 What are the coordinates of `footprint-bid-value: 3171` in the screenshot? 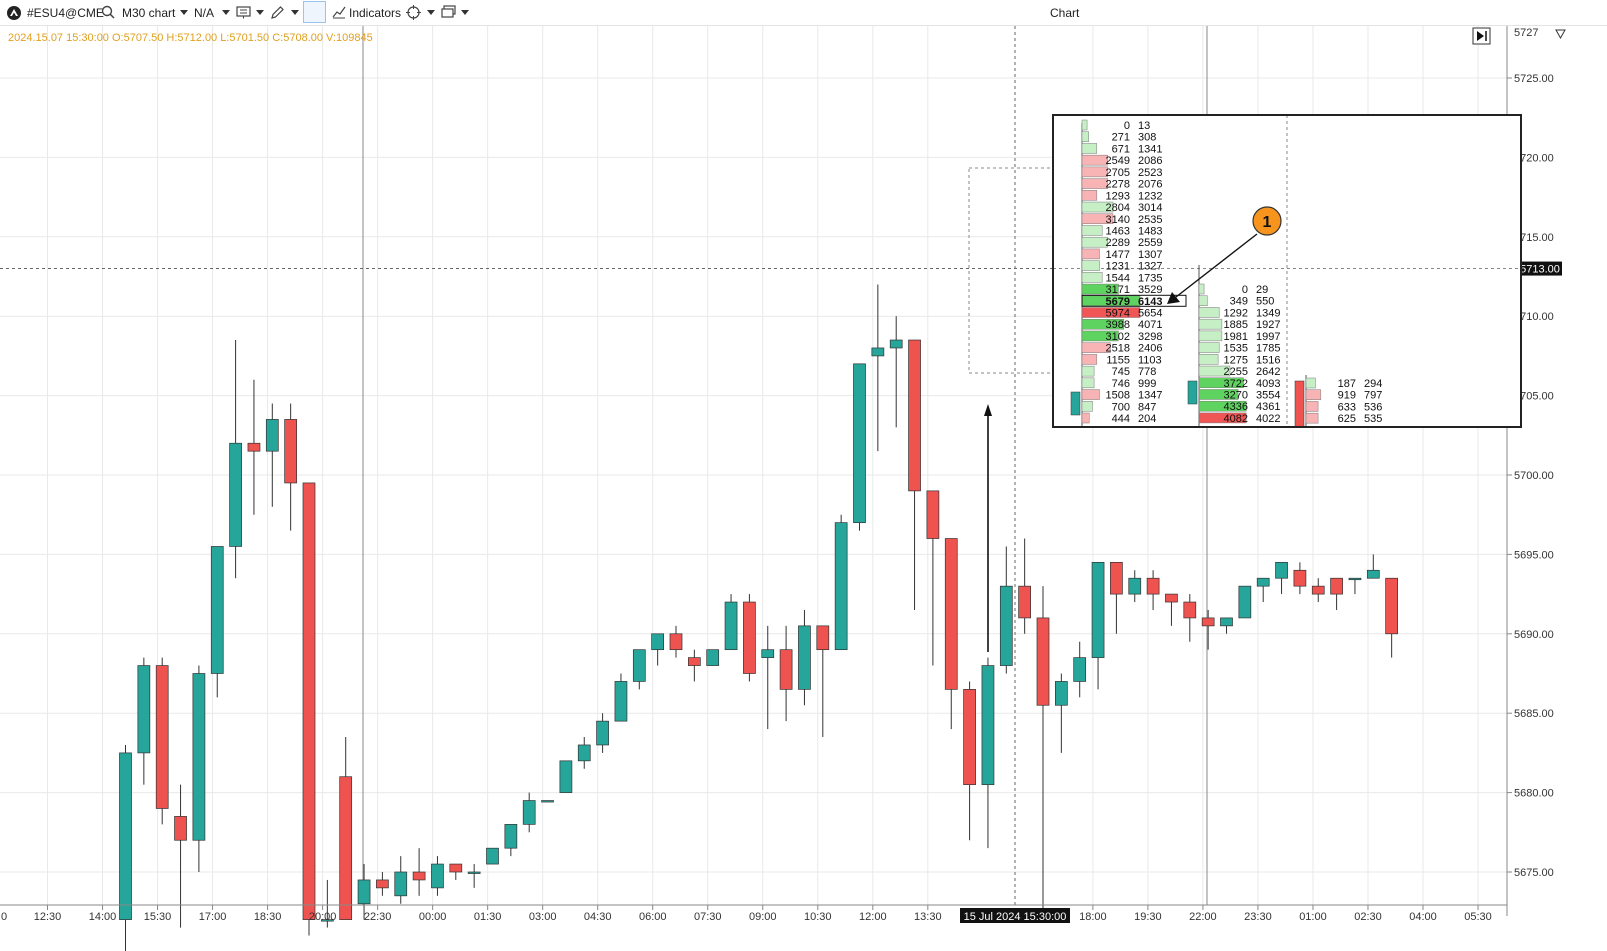 It's located at (1118, 290).